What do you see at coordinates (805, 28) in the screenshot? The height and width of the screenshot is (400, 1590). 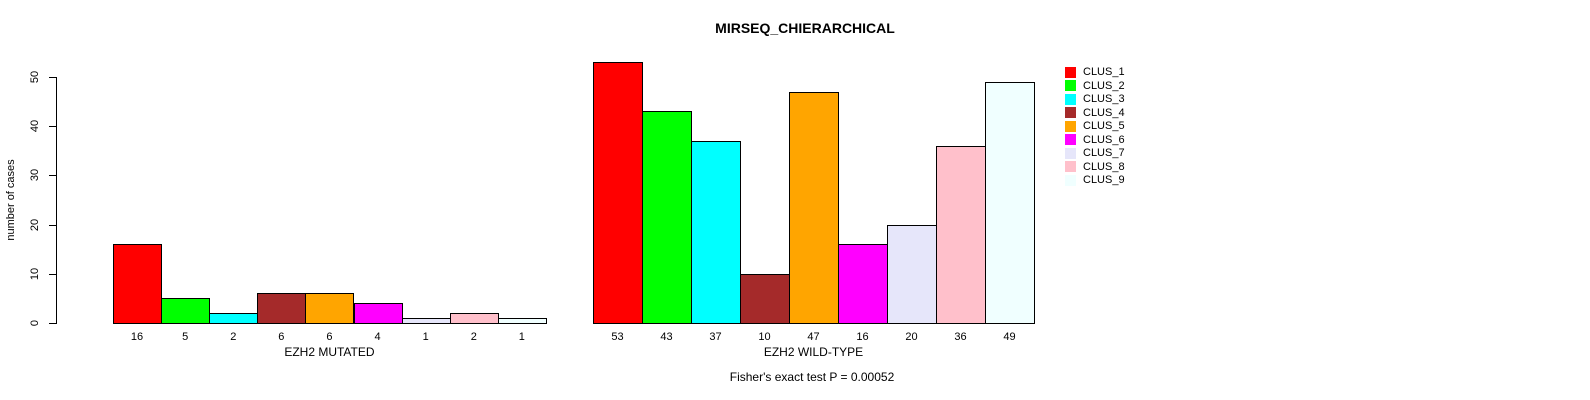 I see `chart-title: MIRSEQ_CHIERARCHICAL` at bounding box center [805, 28].